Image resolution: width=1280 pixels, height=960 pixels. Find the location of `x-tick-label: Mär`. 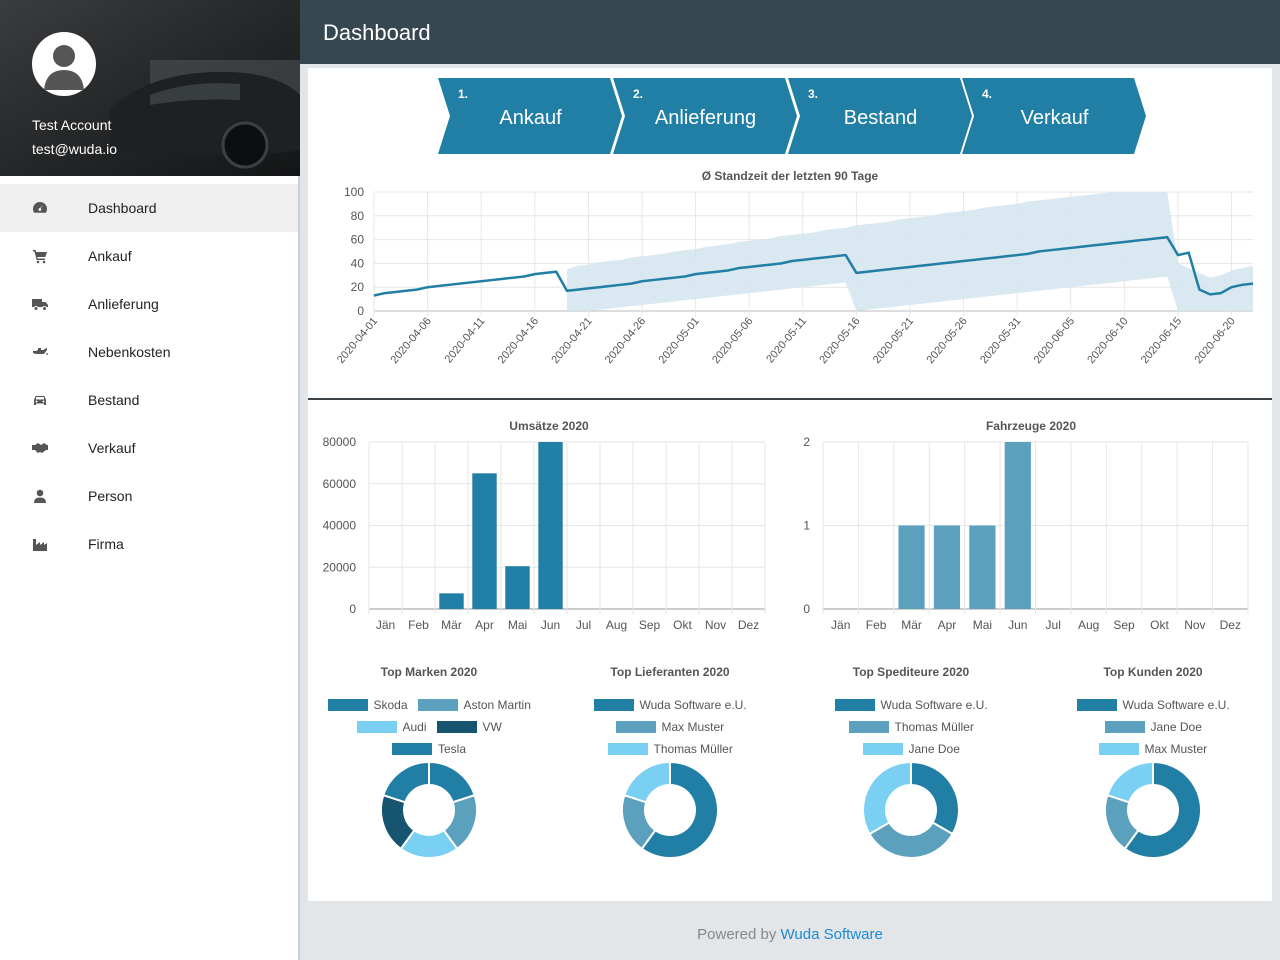

x-tick-label: Mär is located at coordinates (911, 625).